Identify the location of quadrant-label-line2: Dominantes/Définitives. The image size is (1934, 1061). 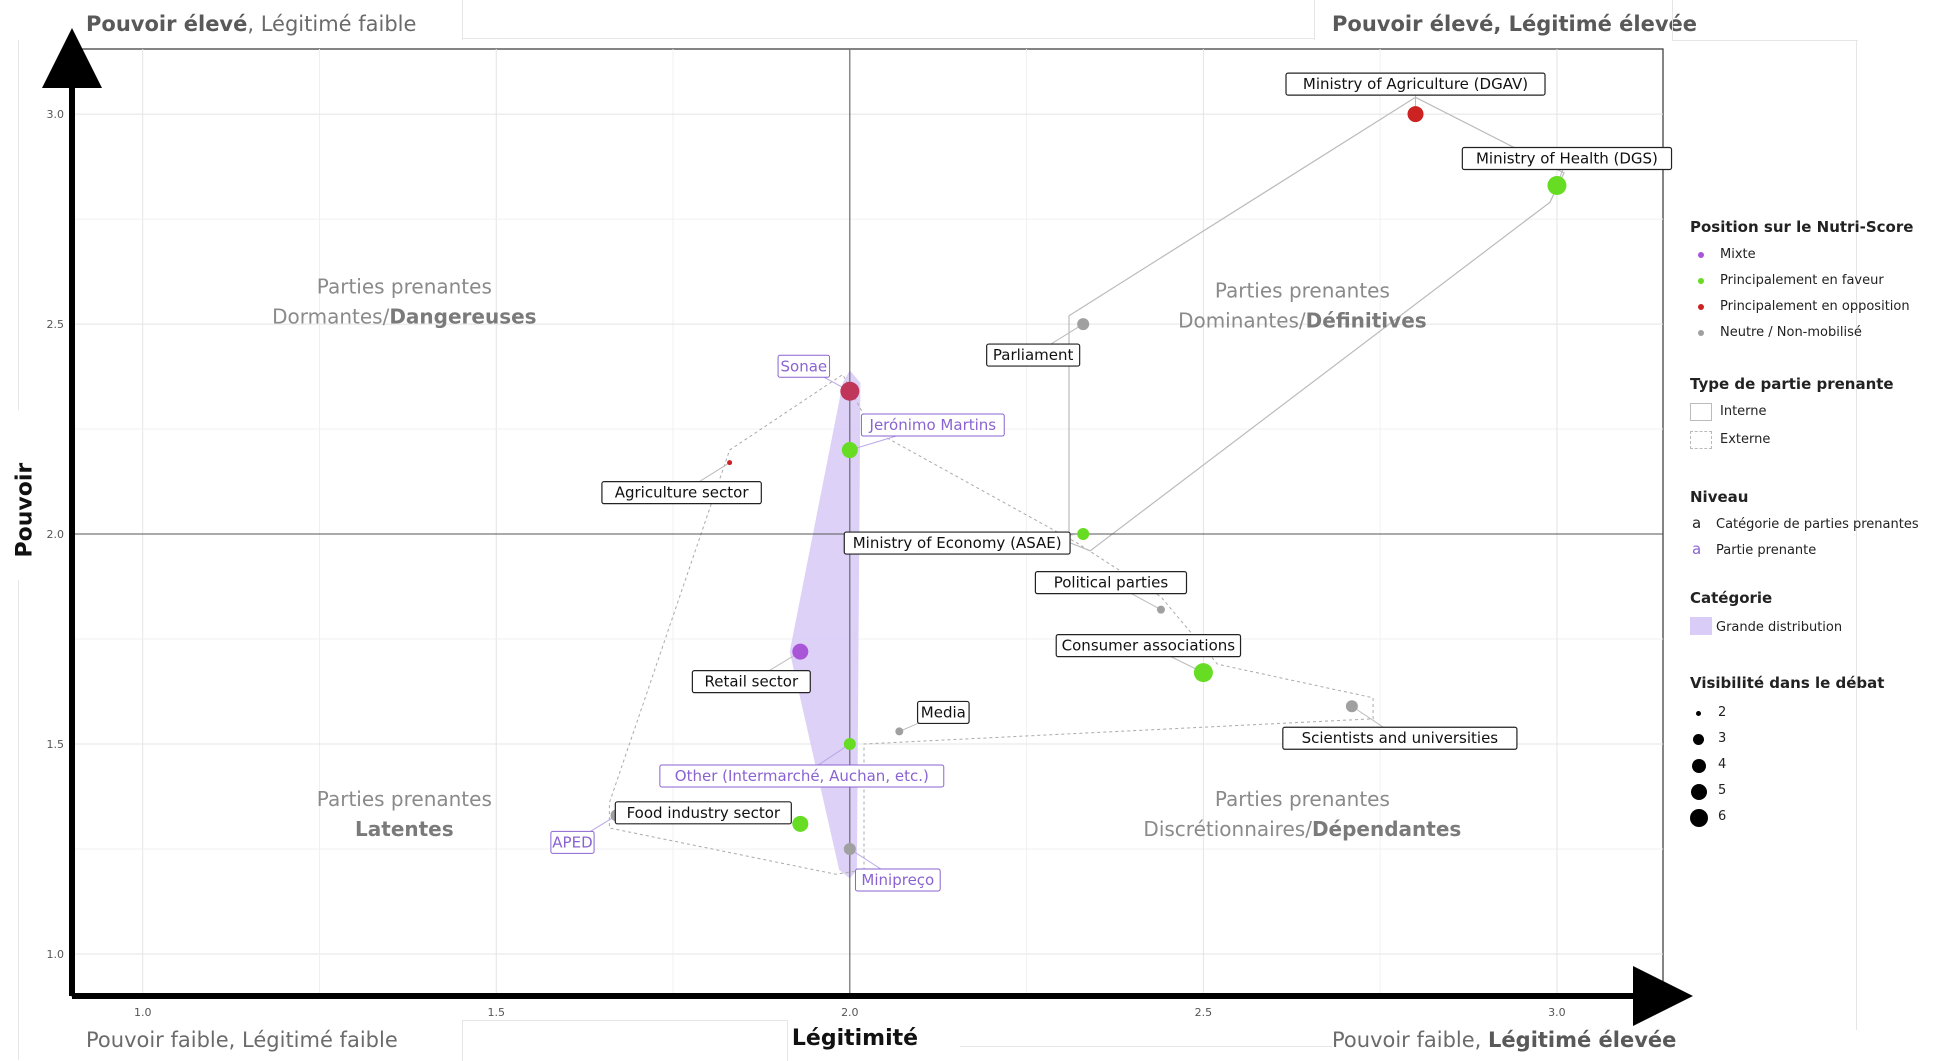
(1302, 321).